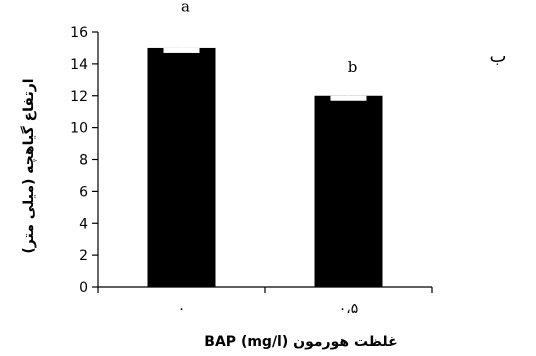 The image size is (536, 356). I want to click on panel-label: ب, so click(498, 56).